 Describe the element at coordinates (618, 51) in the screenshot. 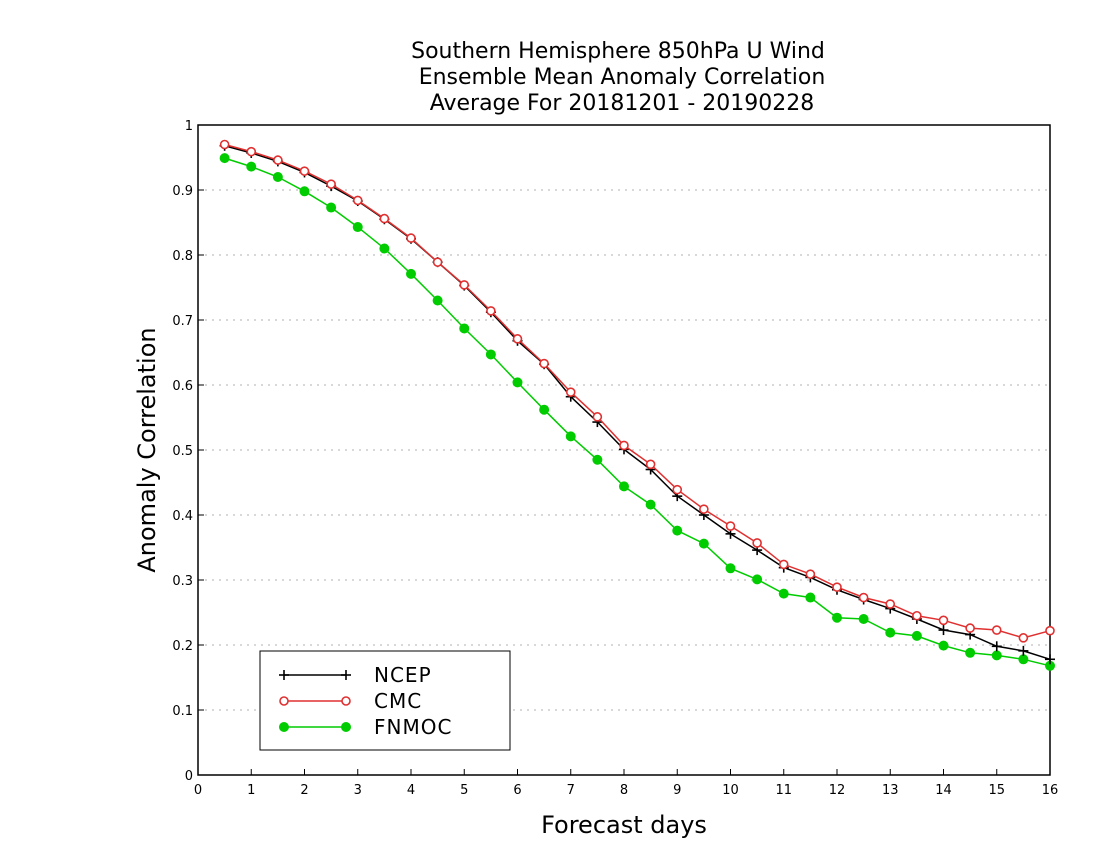

I see `title-line-1: Southern Hemisphere 850hPa U Wind` at that location.